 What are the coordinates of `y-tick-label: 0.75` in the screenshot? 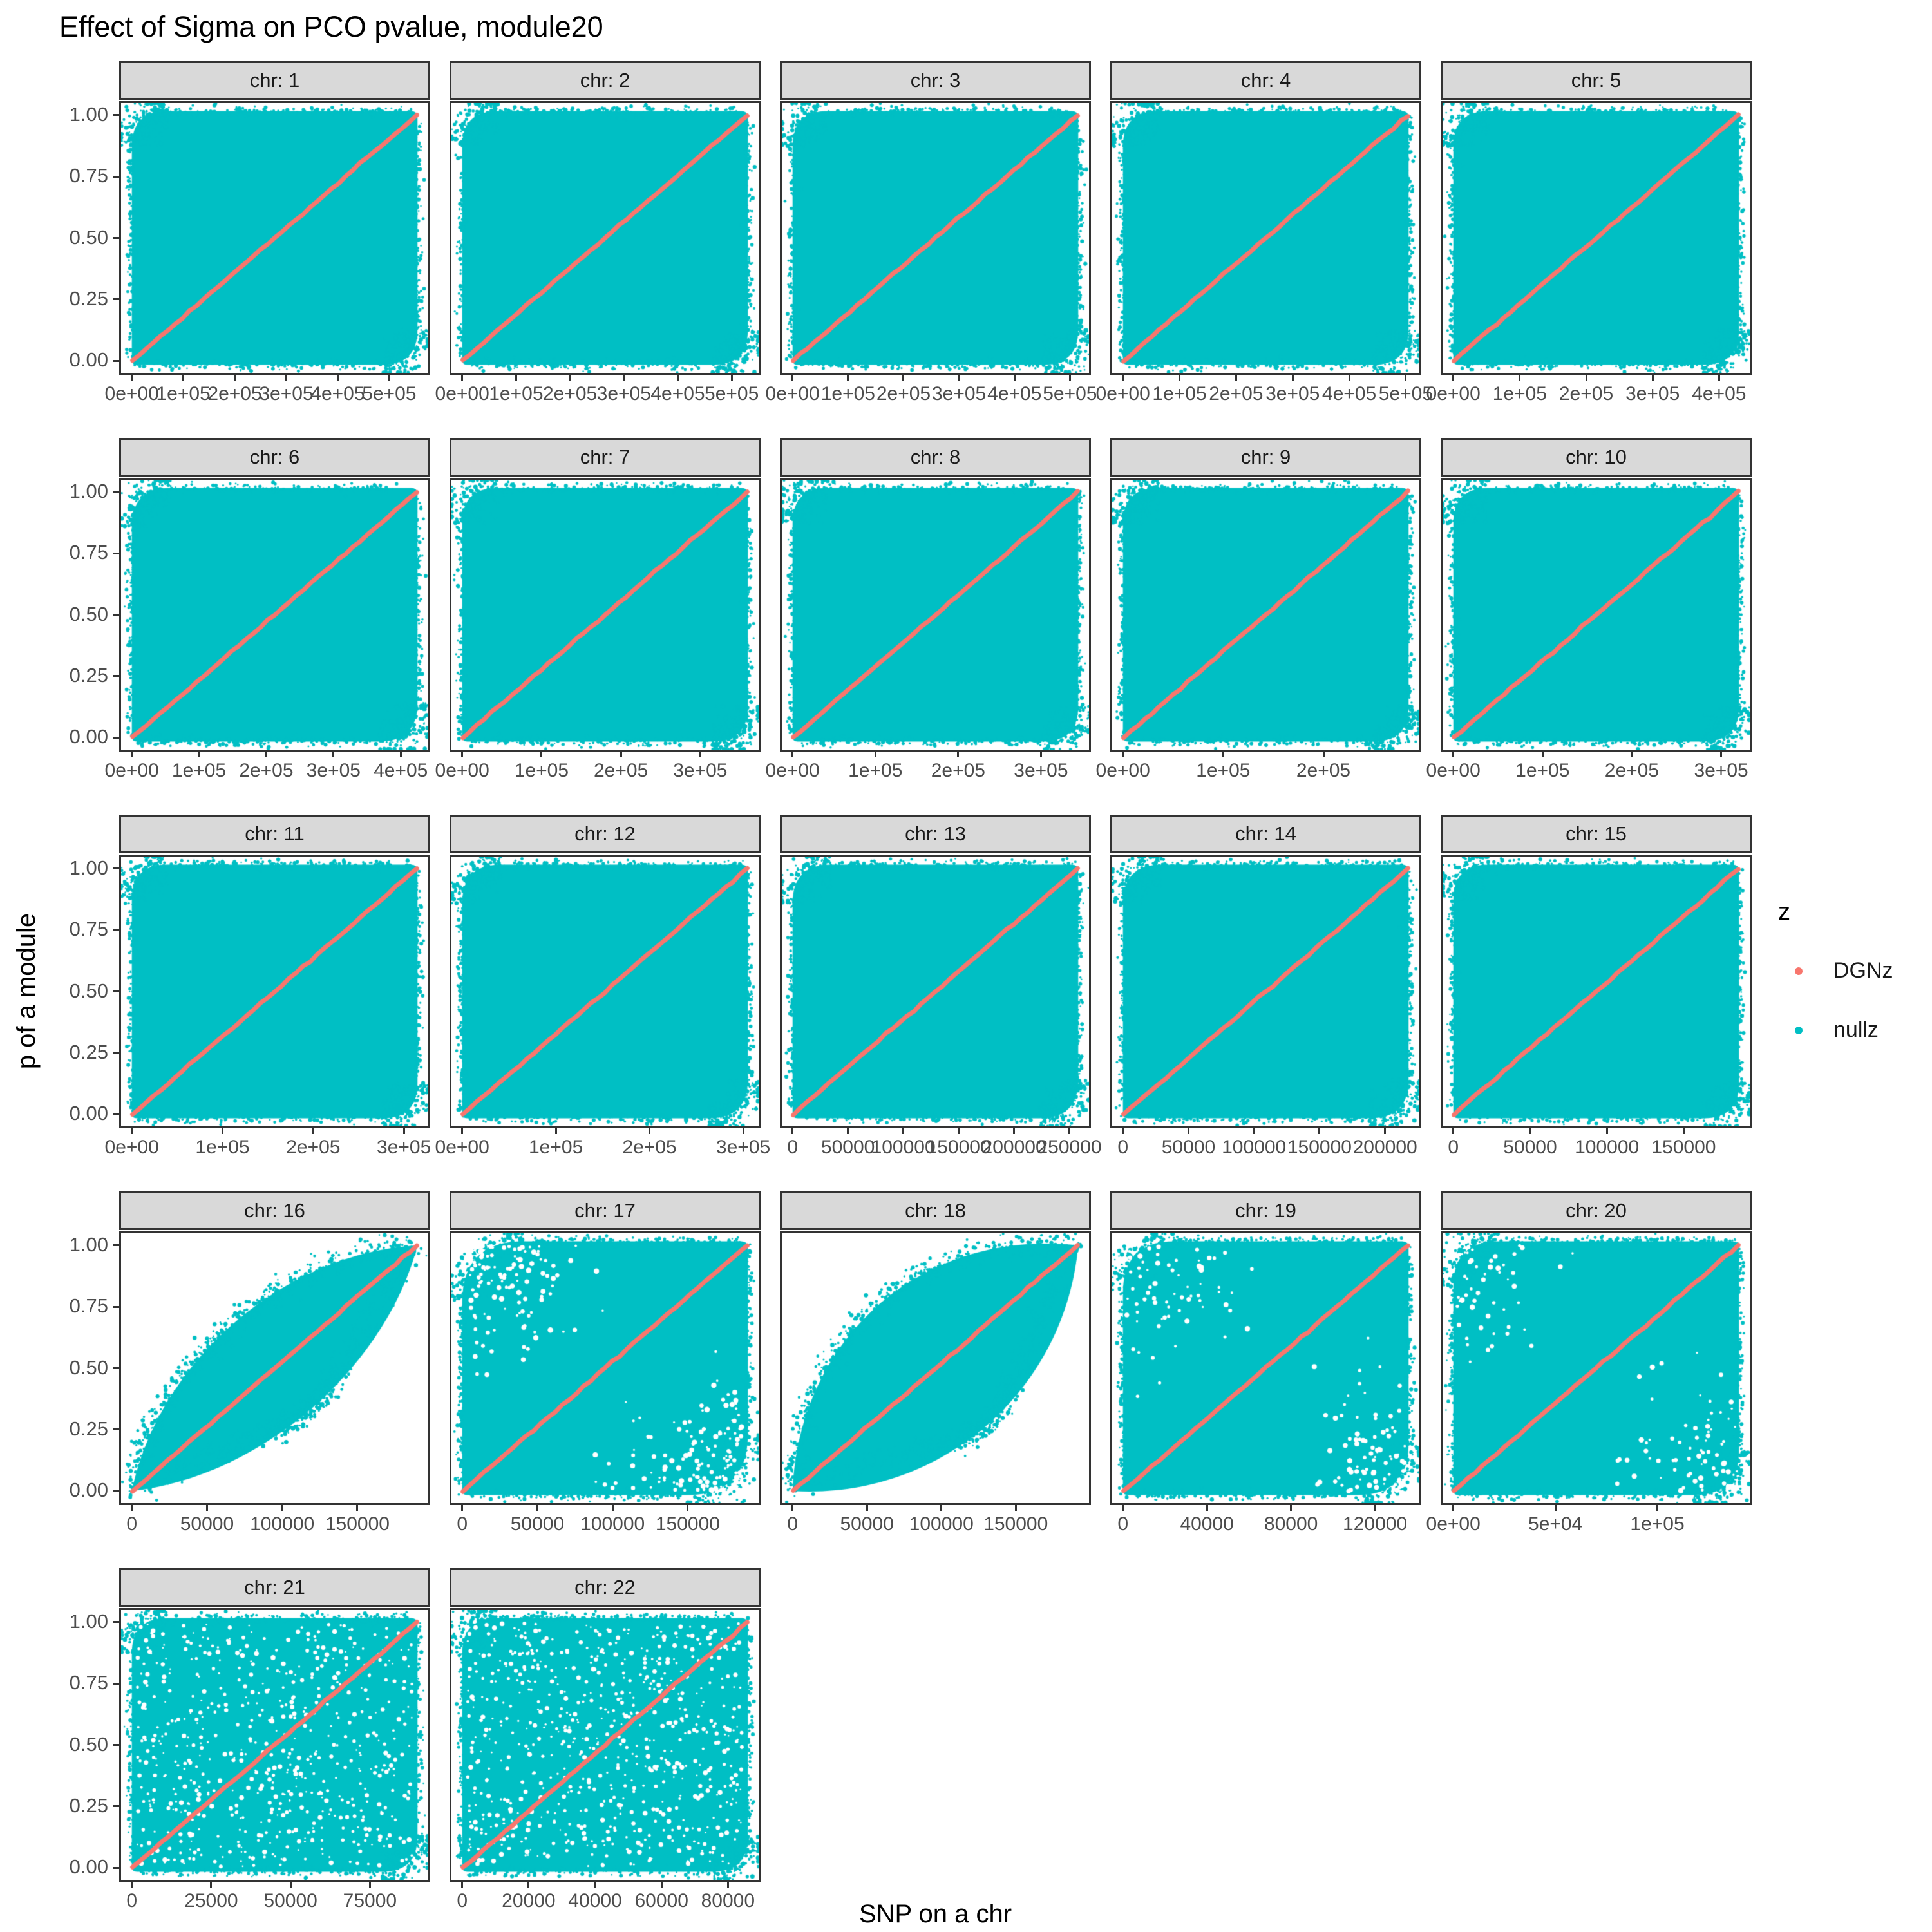 It's located at (88, 175).